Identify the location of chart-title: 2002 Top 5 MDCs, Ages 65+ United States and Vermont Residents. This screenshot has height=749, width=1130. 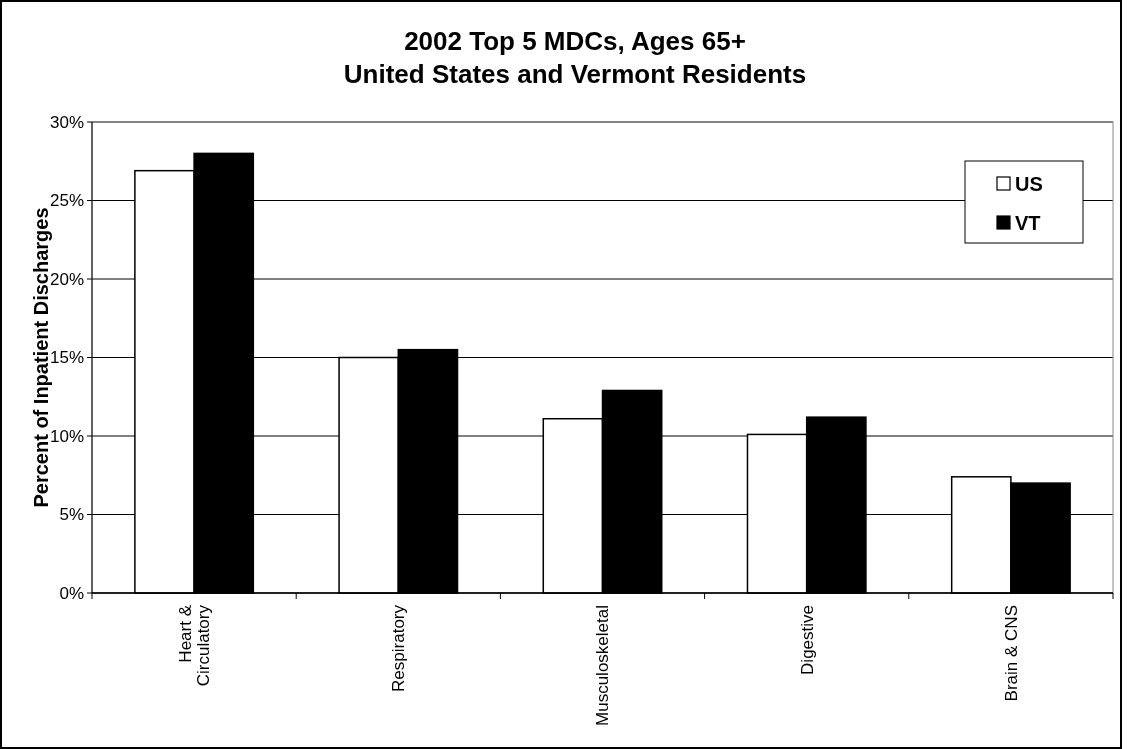
(575, 57).